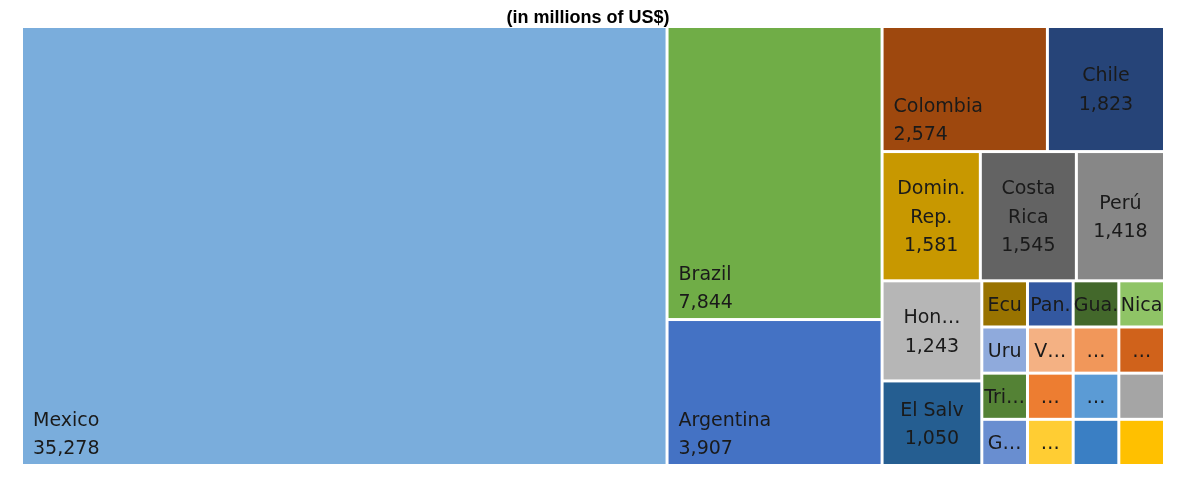 Image resolution: width=1178 pixels, height=480 pixels. What do you see at coordinates (1004, 349) in the screenshot?
I see `category-label: Uru` at bounding box center [1004, 349].